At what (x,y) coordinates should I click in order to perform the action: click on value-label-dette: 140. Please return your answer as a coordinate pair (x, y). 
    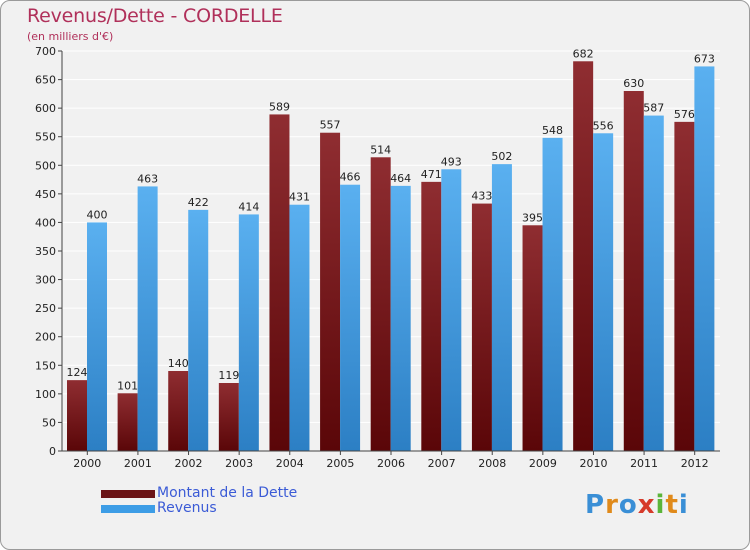
    Looking at the image, I should click on (178, 363).